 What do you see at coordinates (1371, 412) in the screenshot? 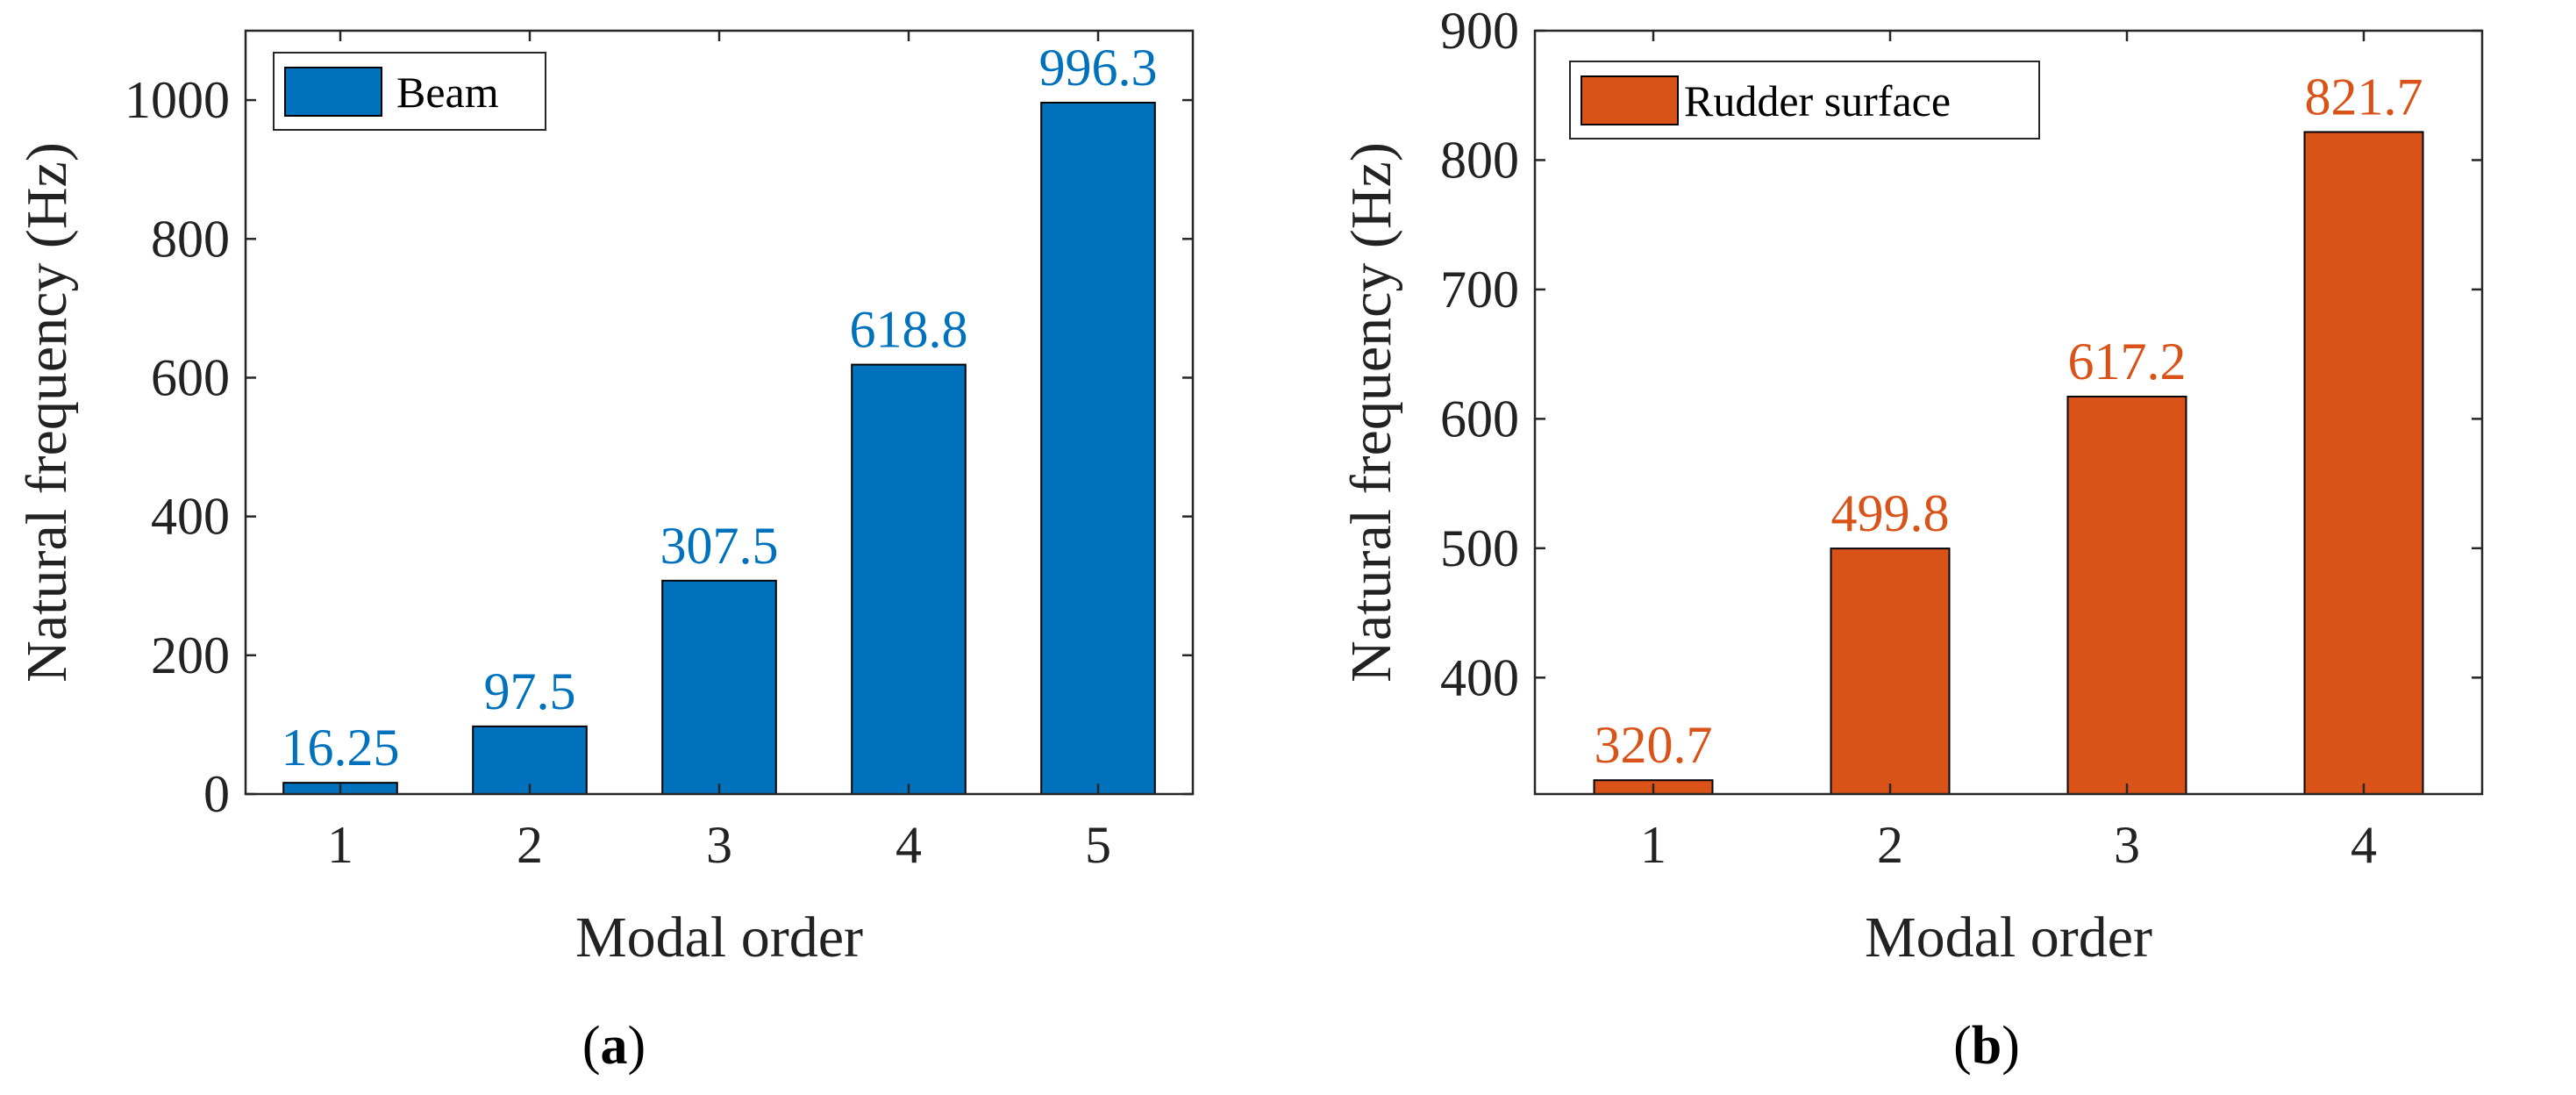
I see `y-axis-label-b: Natural frequency (Hz)` at bounding box center [1371, 412].